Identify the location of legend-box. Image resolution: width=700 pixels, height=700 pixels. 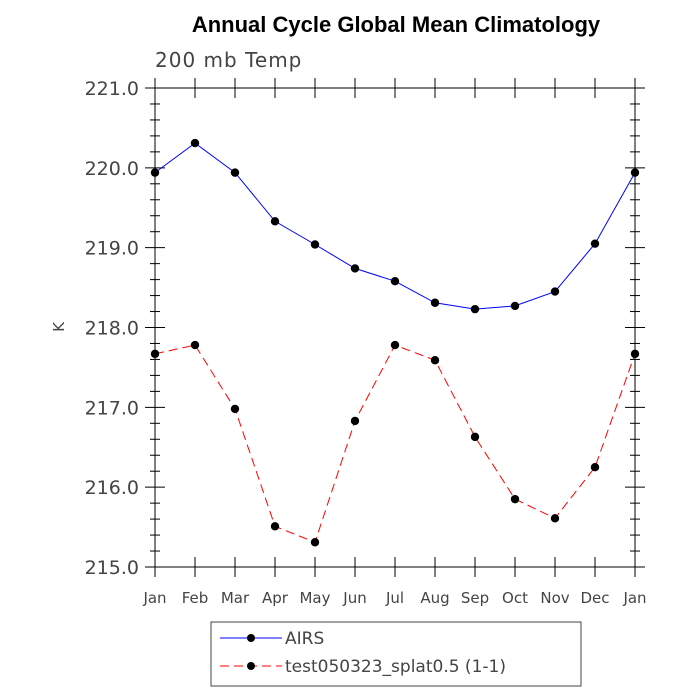
(396, 654).